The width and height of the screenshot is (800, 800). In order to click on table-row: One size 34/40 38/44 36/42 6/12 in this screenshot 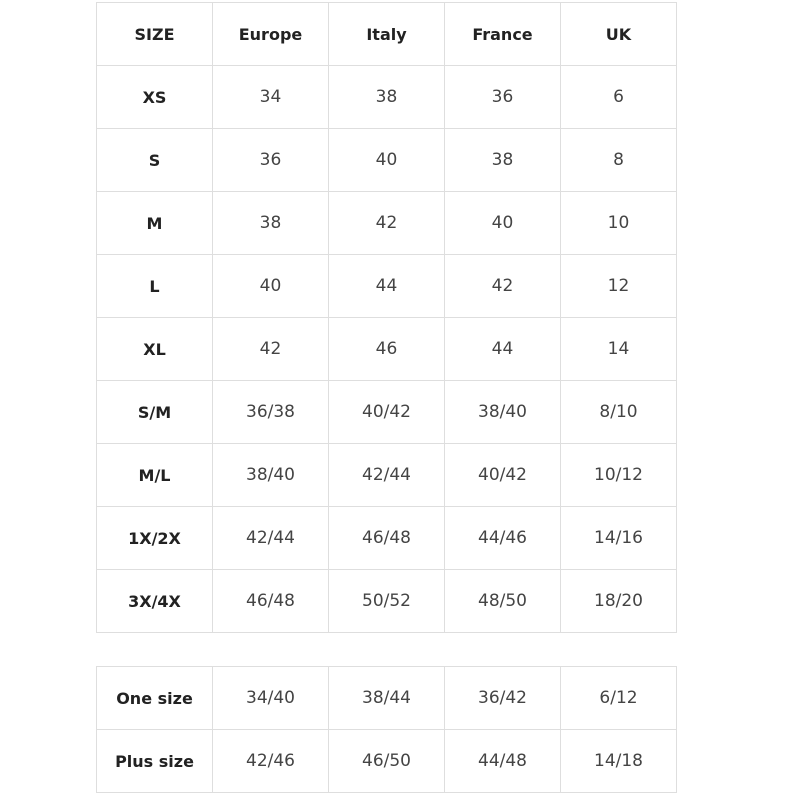, I will do `click(386, 698)`.